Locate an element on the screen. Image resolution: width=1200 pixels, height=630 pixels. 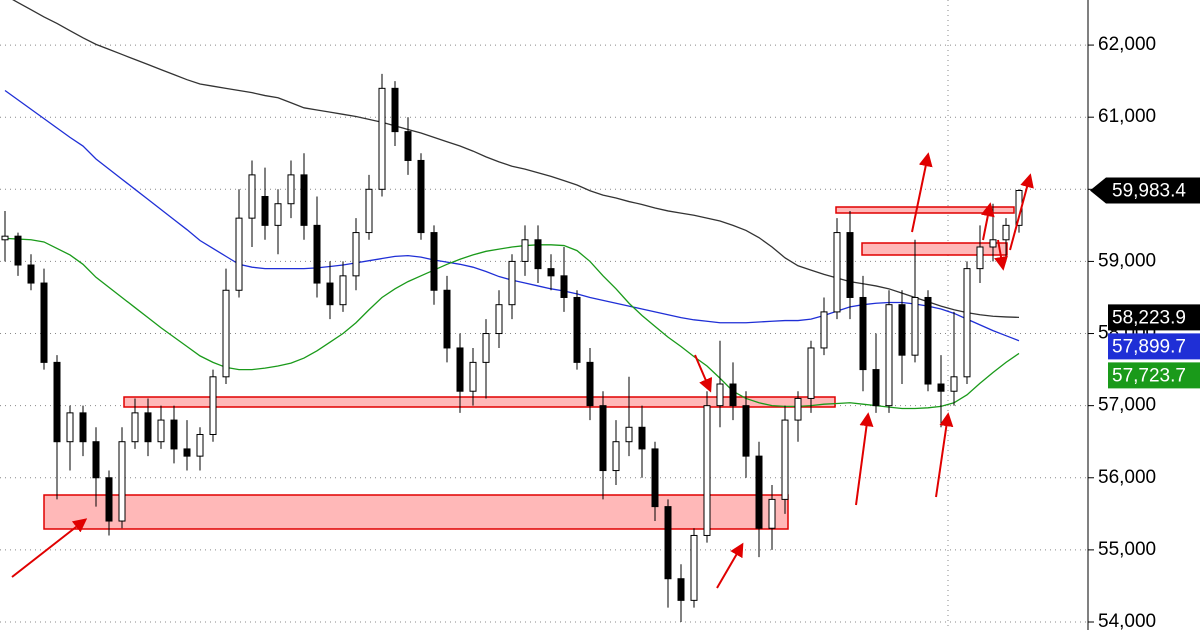
price-tag-label: 57,723.7 is located at coordinates (1149, 375).